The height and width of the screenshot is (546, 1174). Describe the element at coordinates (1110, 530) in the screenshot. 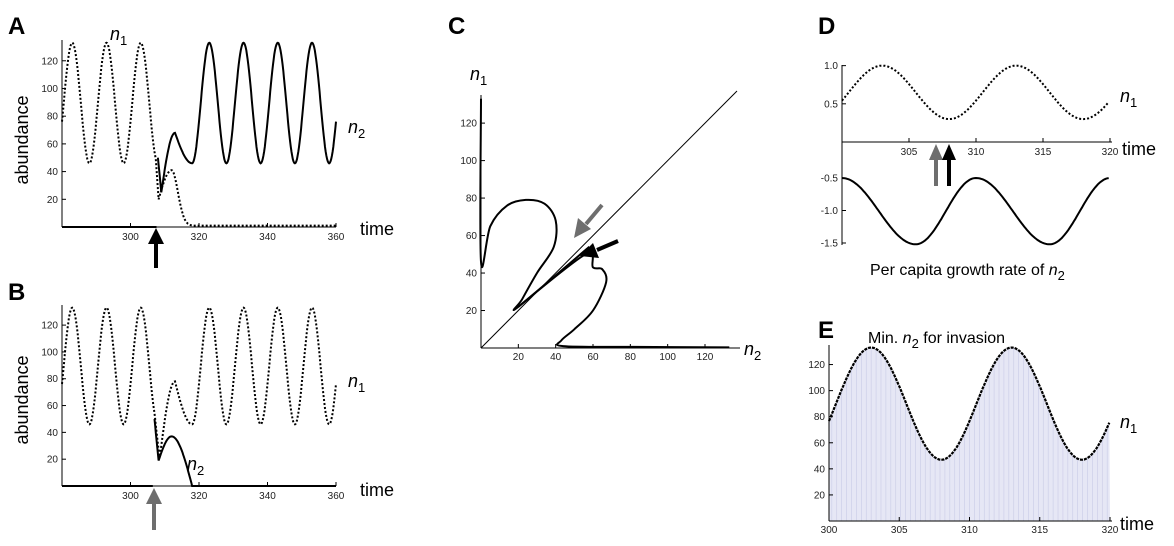

I see `panel-e-x-tick-label-320: 320` at that location.